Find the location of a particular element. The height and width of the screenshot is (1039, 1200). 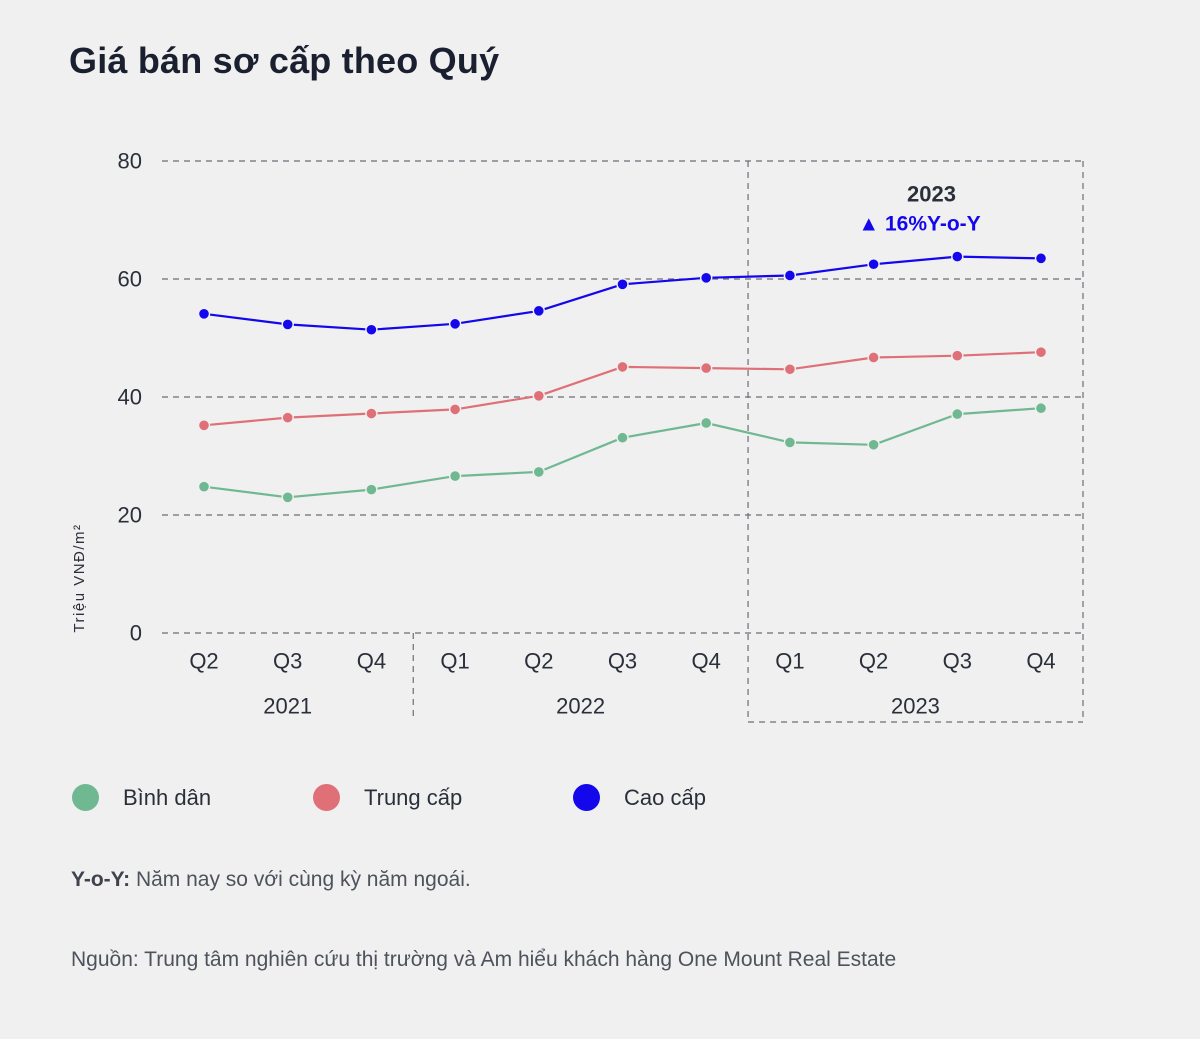

chart-title: Giá bán sơ cấp theo Quý is located at coordinates (284, 60).